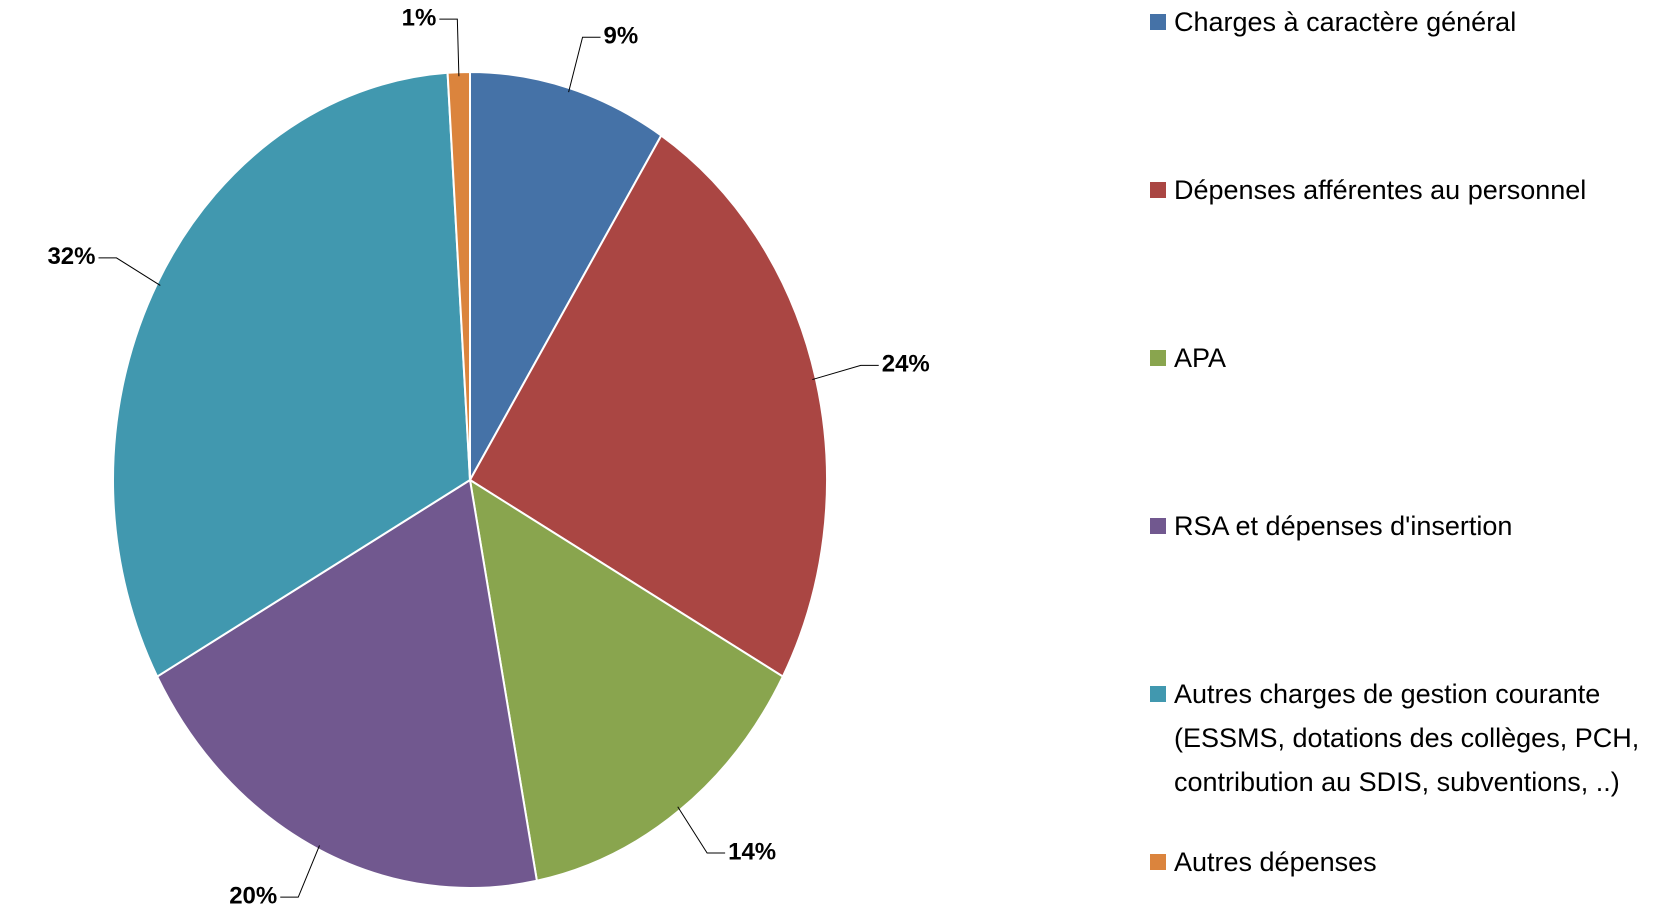  Describe the element at coordinates (253, 894) in the screenshot. I see `data-label: 20%` at that location.